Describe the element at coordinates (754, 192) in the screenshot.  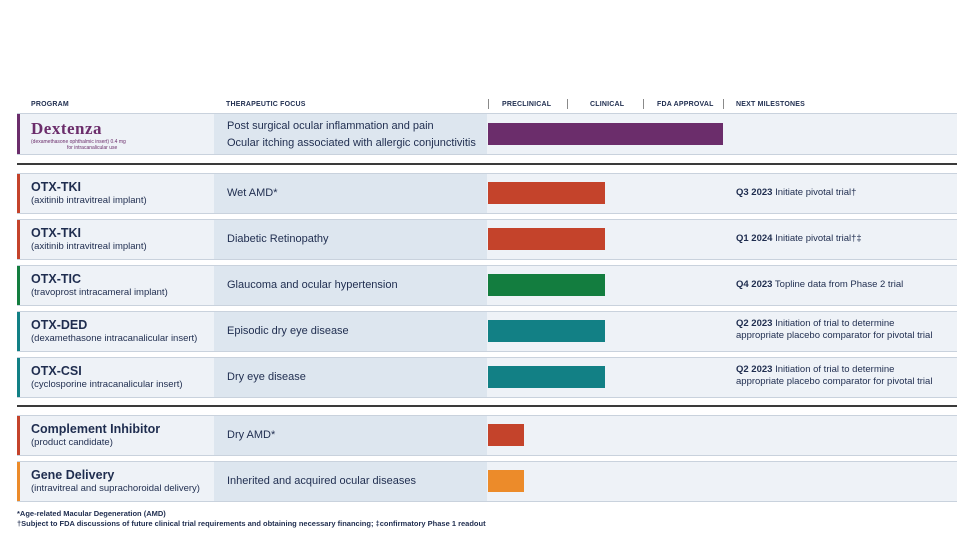
I see `milestone-date: Q3 2023` at that location.